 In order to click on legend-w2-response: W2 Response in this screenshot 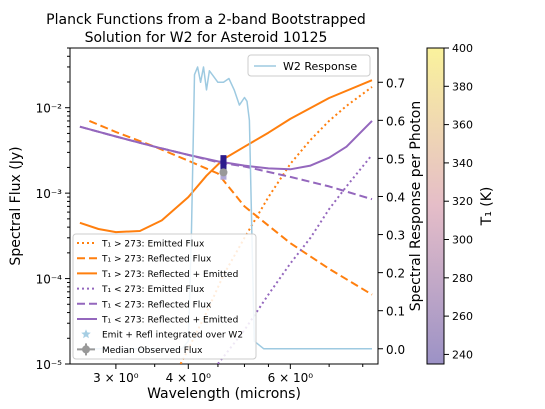, I will do `click(309, 65)`.